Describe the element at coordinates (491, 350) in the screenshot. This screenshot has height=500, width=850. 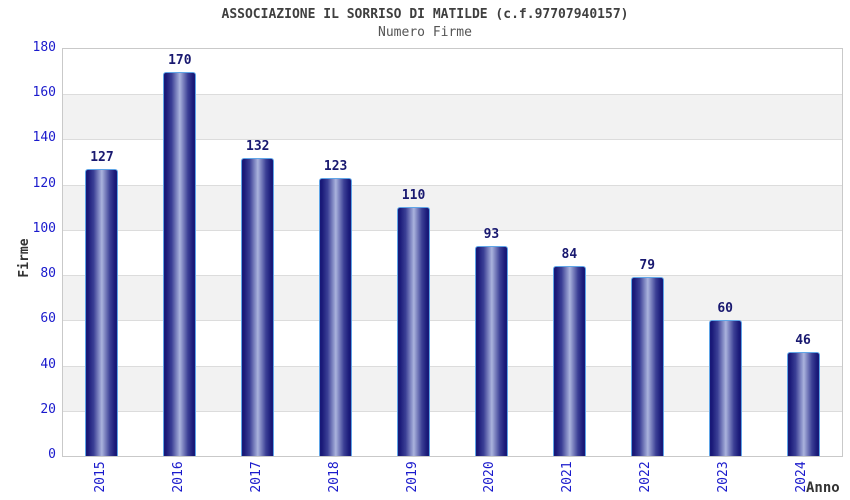
I see `bar-2020` at that location.